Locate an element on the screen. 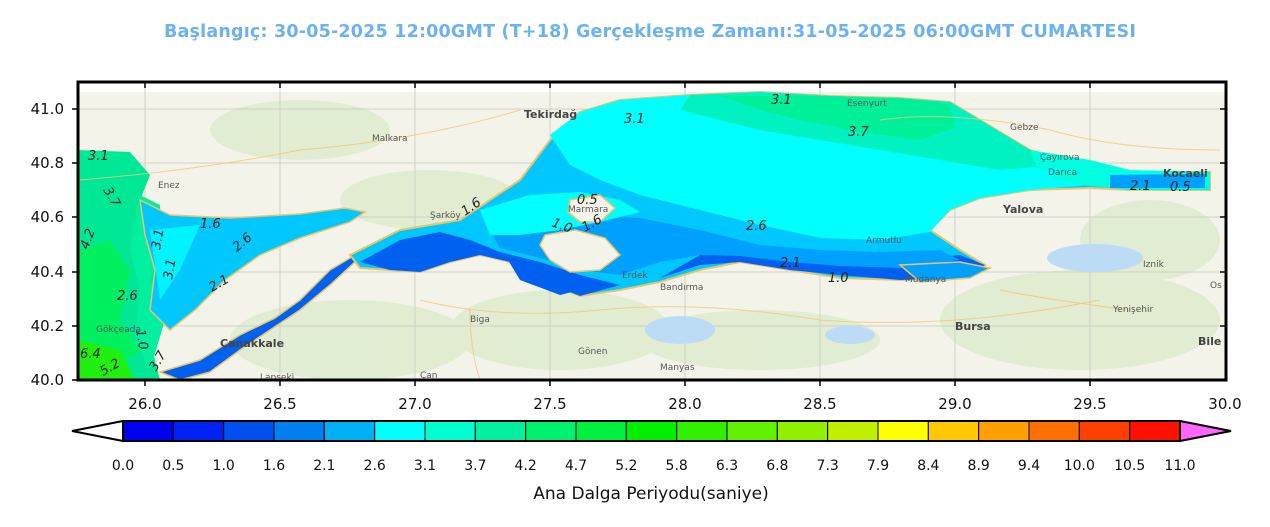 This screenshot has width=1270, height=527. x-tick-label: 28.0 is located at coordinates (684, 404).